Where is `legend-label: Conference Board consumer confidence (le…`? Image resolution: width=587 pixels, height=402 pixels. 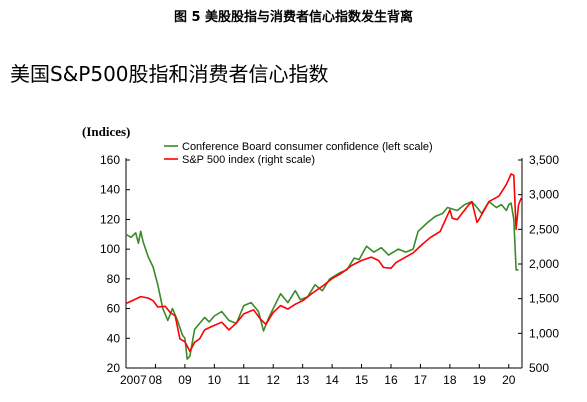
legend-label: Conference Board consumer confidence (le… is located at coordinates (307, 147).